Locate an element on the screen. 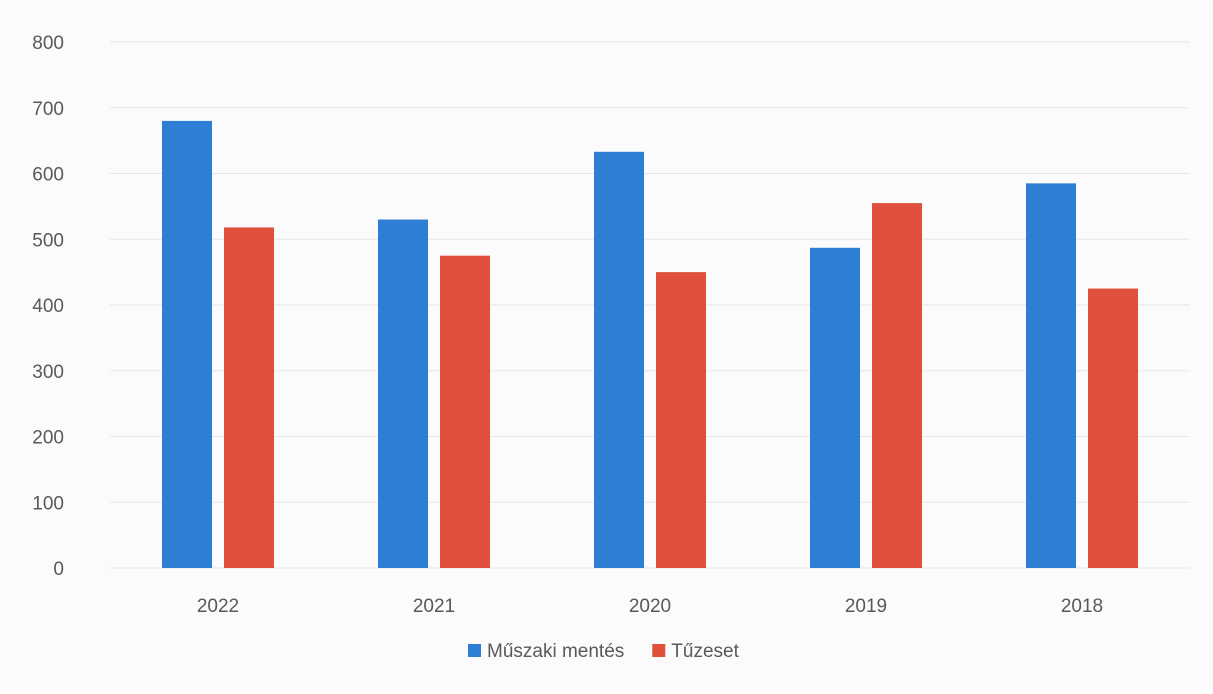 This screenshot has width=1213, height=694. y-tick-label: 700 is located at coordinates (48, 109).